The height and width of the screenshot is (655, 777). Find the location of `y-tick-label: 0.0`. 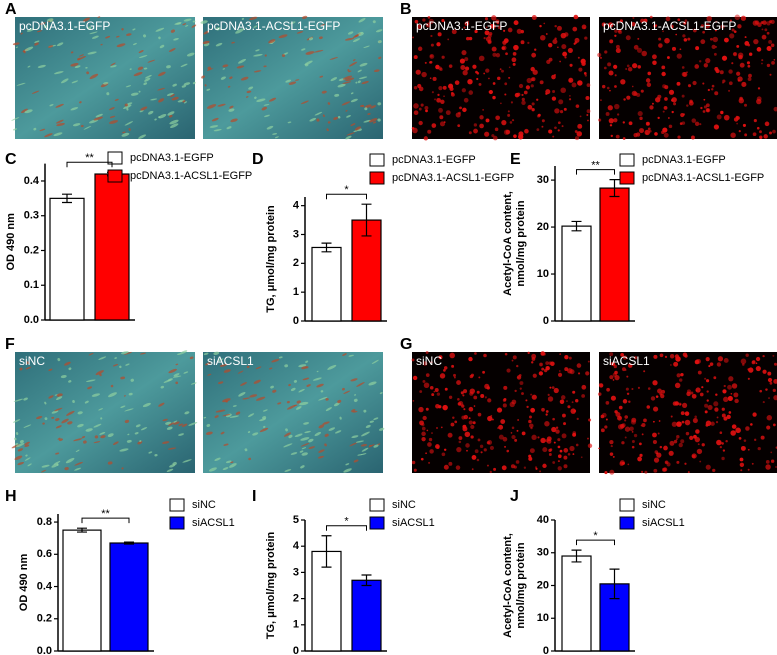

y-tick-label: 0.0 is located at coordinates (44, 650).